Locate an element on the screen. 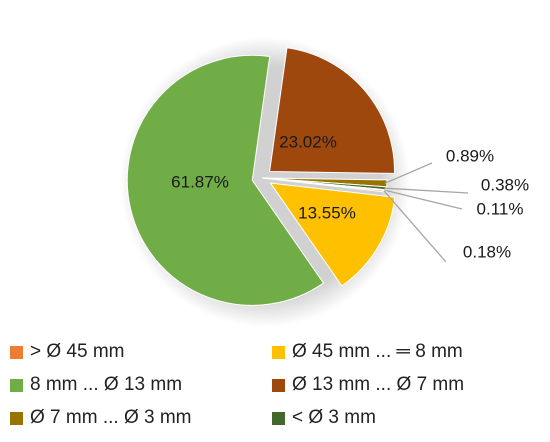 This screenshot has height=442, width=550. legend-item: Ø 45 mm ... ═ 8 mm is located at coordinates (367, 352).